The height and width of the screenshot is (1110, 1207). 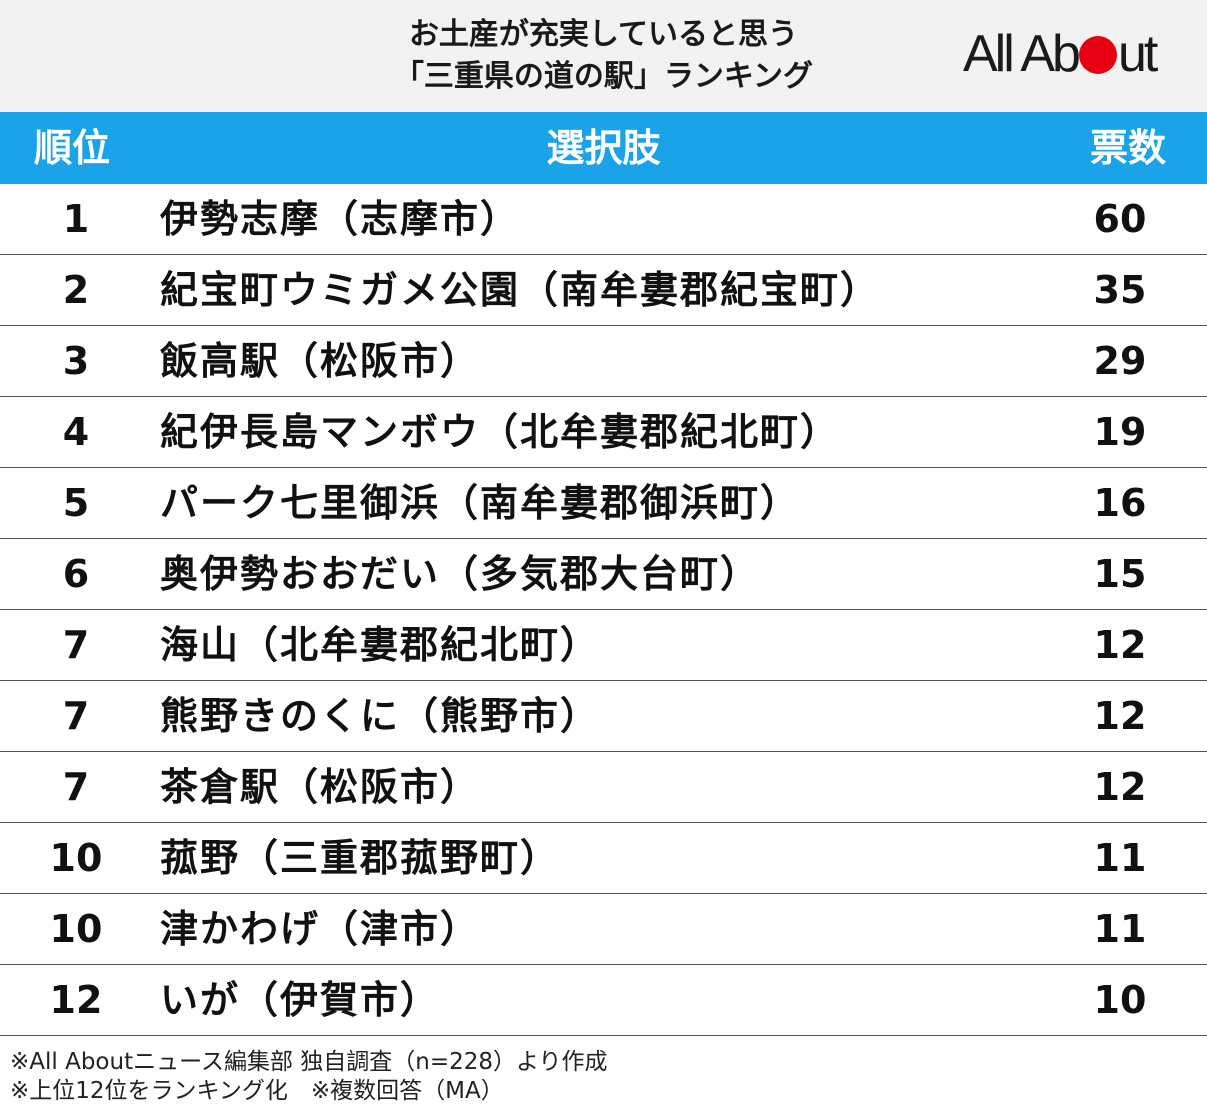 I want to click on table-row: 2 紀宝町ウミガメ公園（南牟婁郡紀宝町） 35, so click(x=603, y=290).